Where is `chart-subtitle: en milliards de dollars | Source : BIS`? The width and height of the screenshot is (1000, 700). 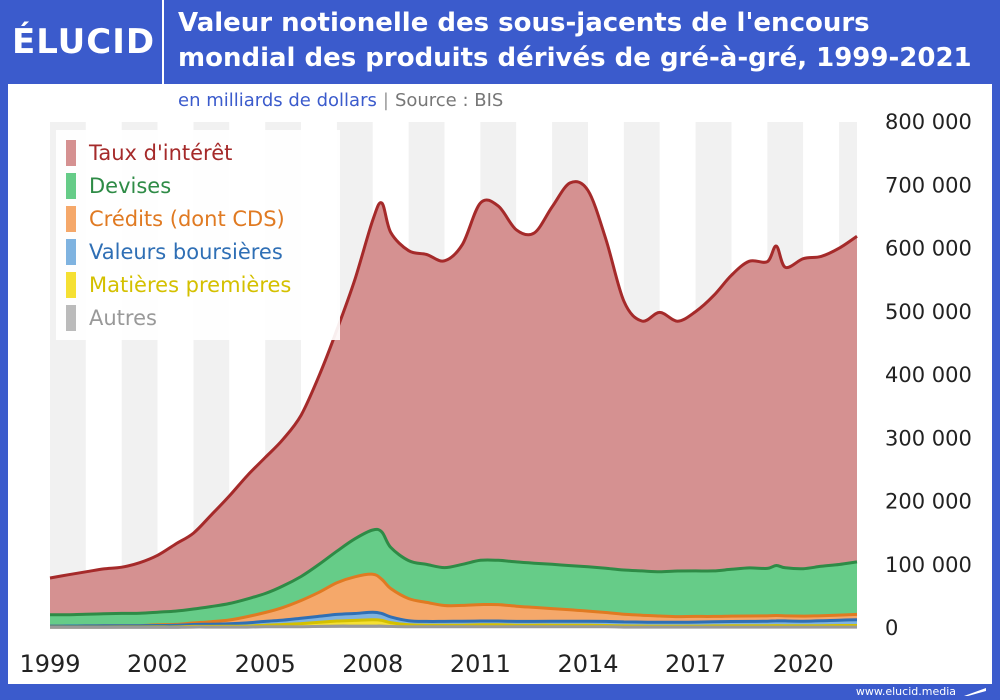 chart-subtitle: en milliards de dollars | Source : BIS is located at coordinates (340, 100).